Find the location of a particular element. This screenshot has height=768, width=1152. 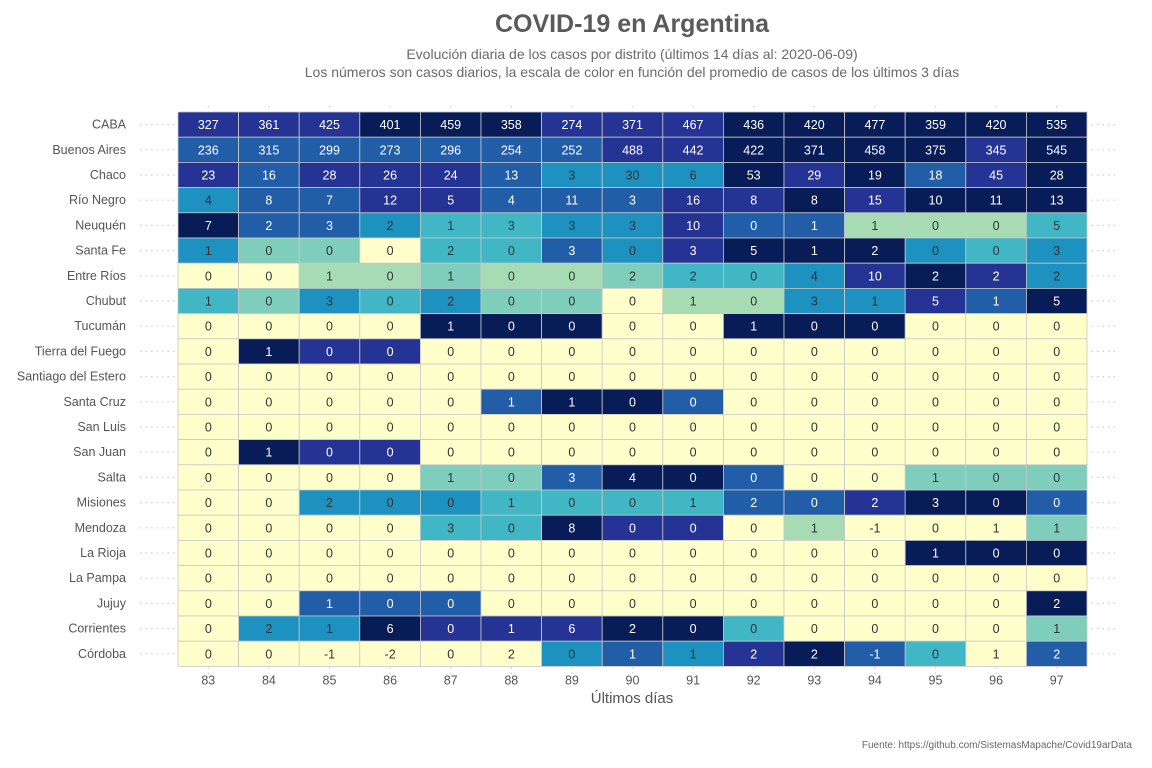

row-label: Neuquén is located at coordinates (100, 225).